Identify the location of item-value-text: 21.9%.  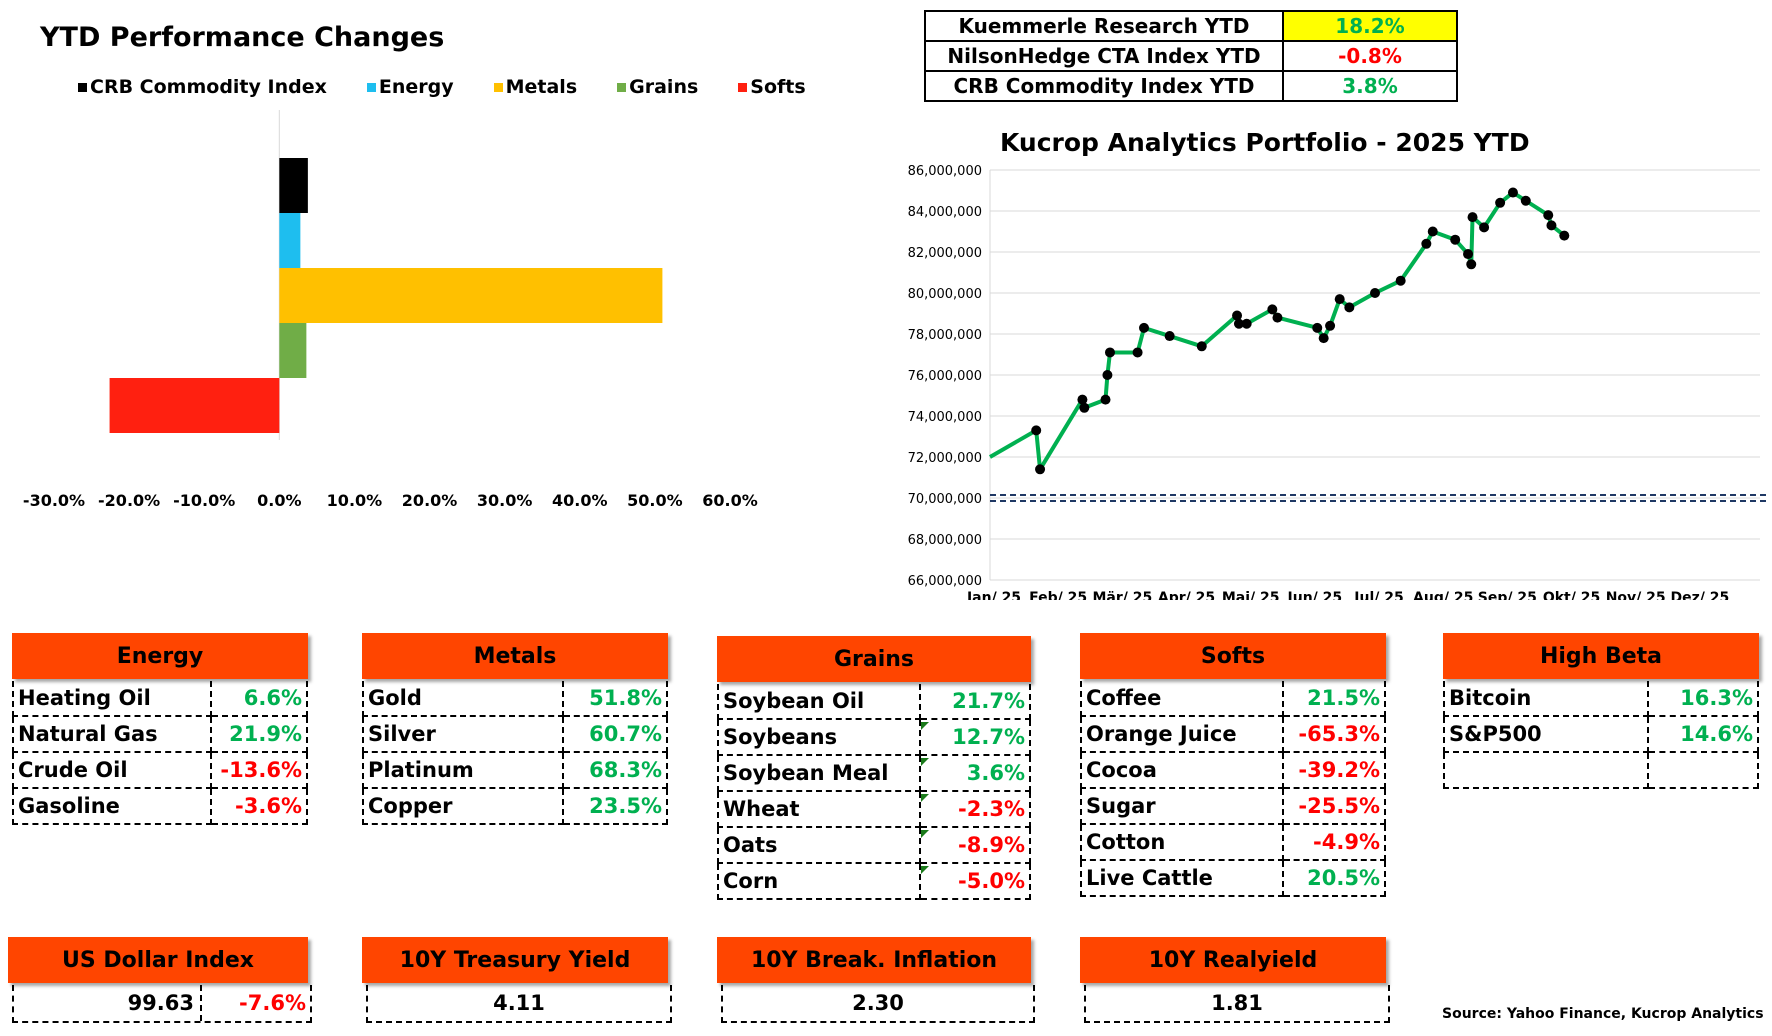
(265, 734).